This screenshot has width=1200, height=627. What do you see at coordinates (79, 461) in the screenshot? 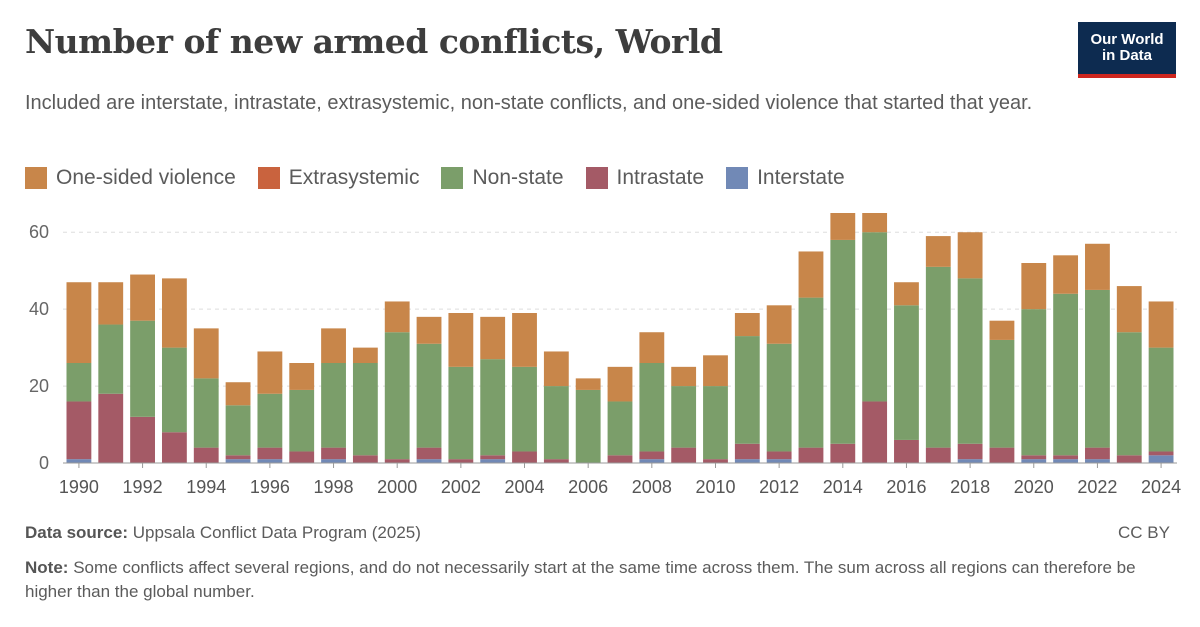
I see `bar-interstate-1990` at bounding box center [79, 461].